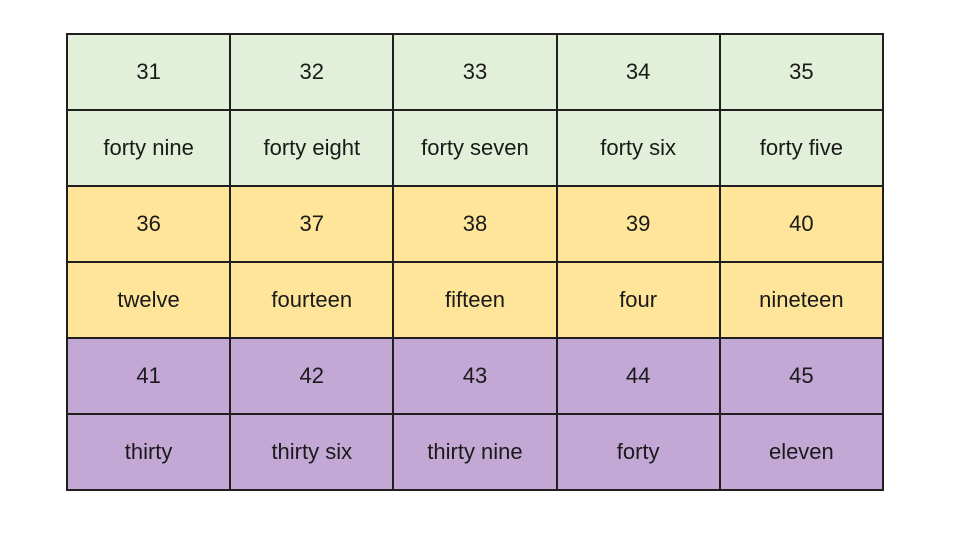  I want to click on word-cell: fifteen, so click(475, 300).